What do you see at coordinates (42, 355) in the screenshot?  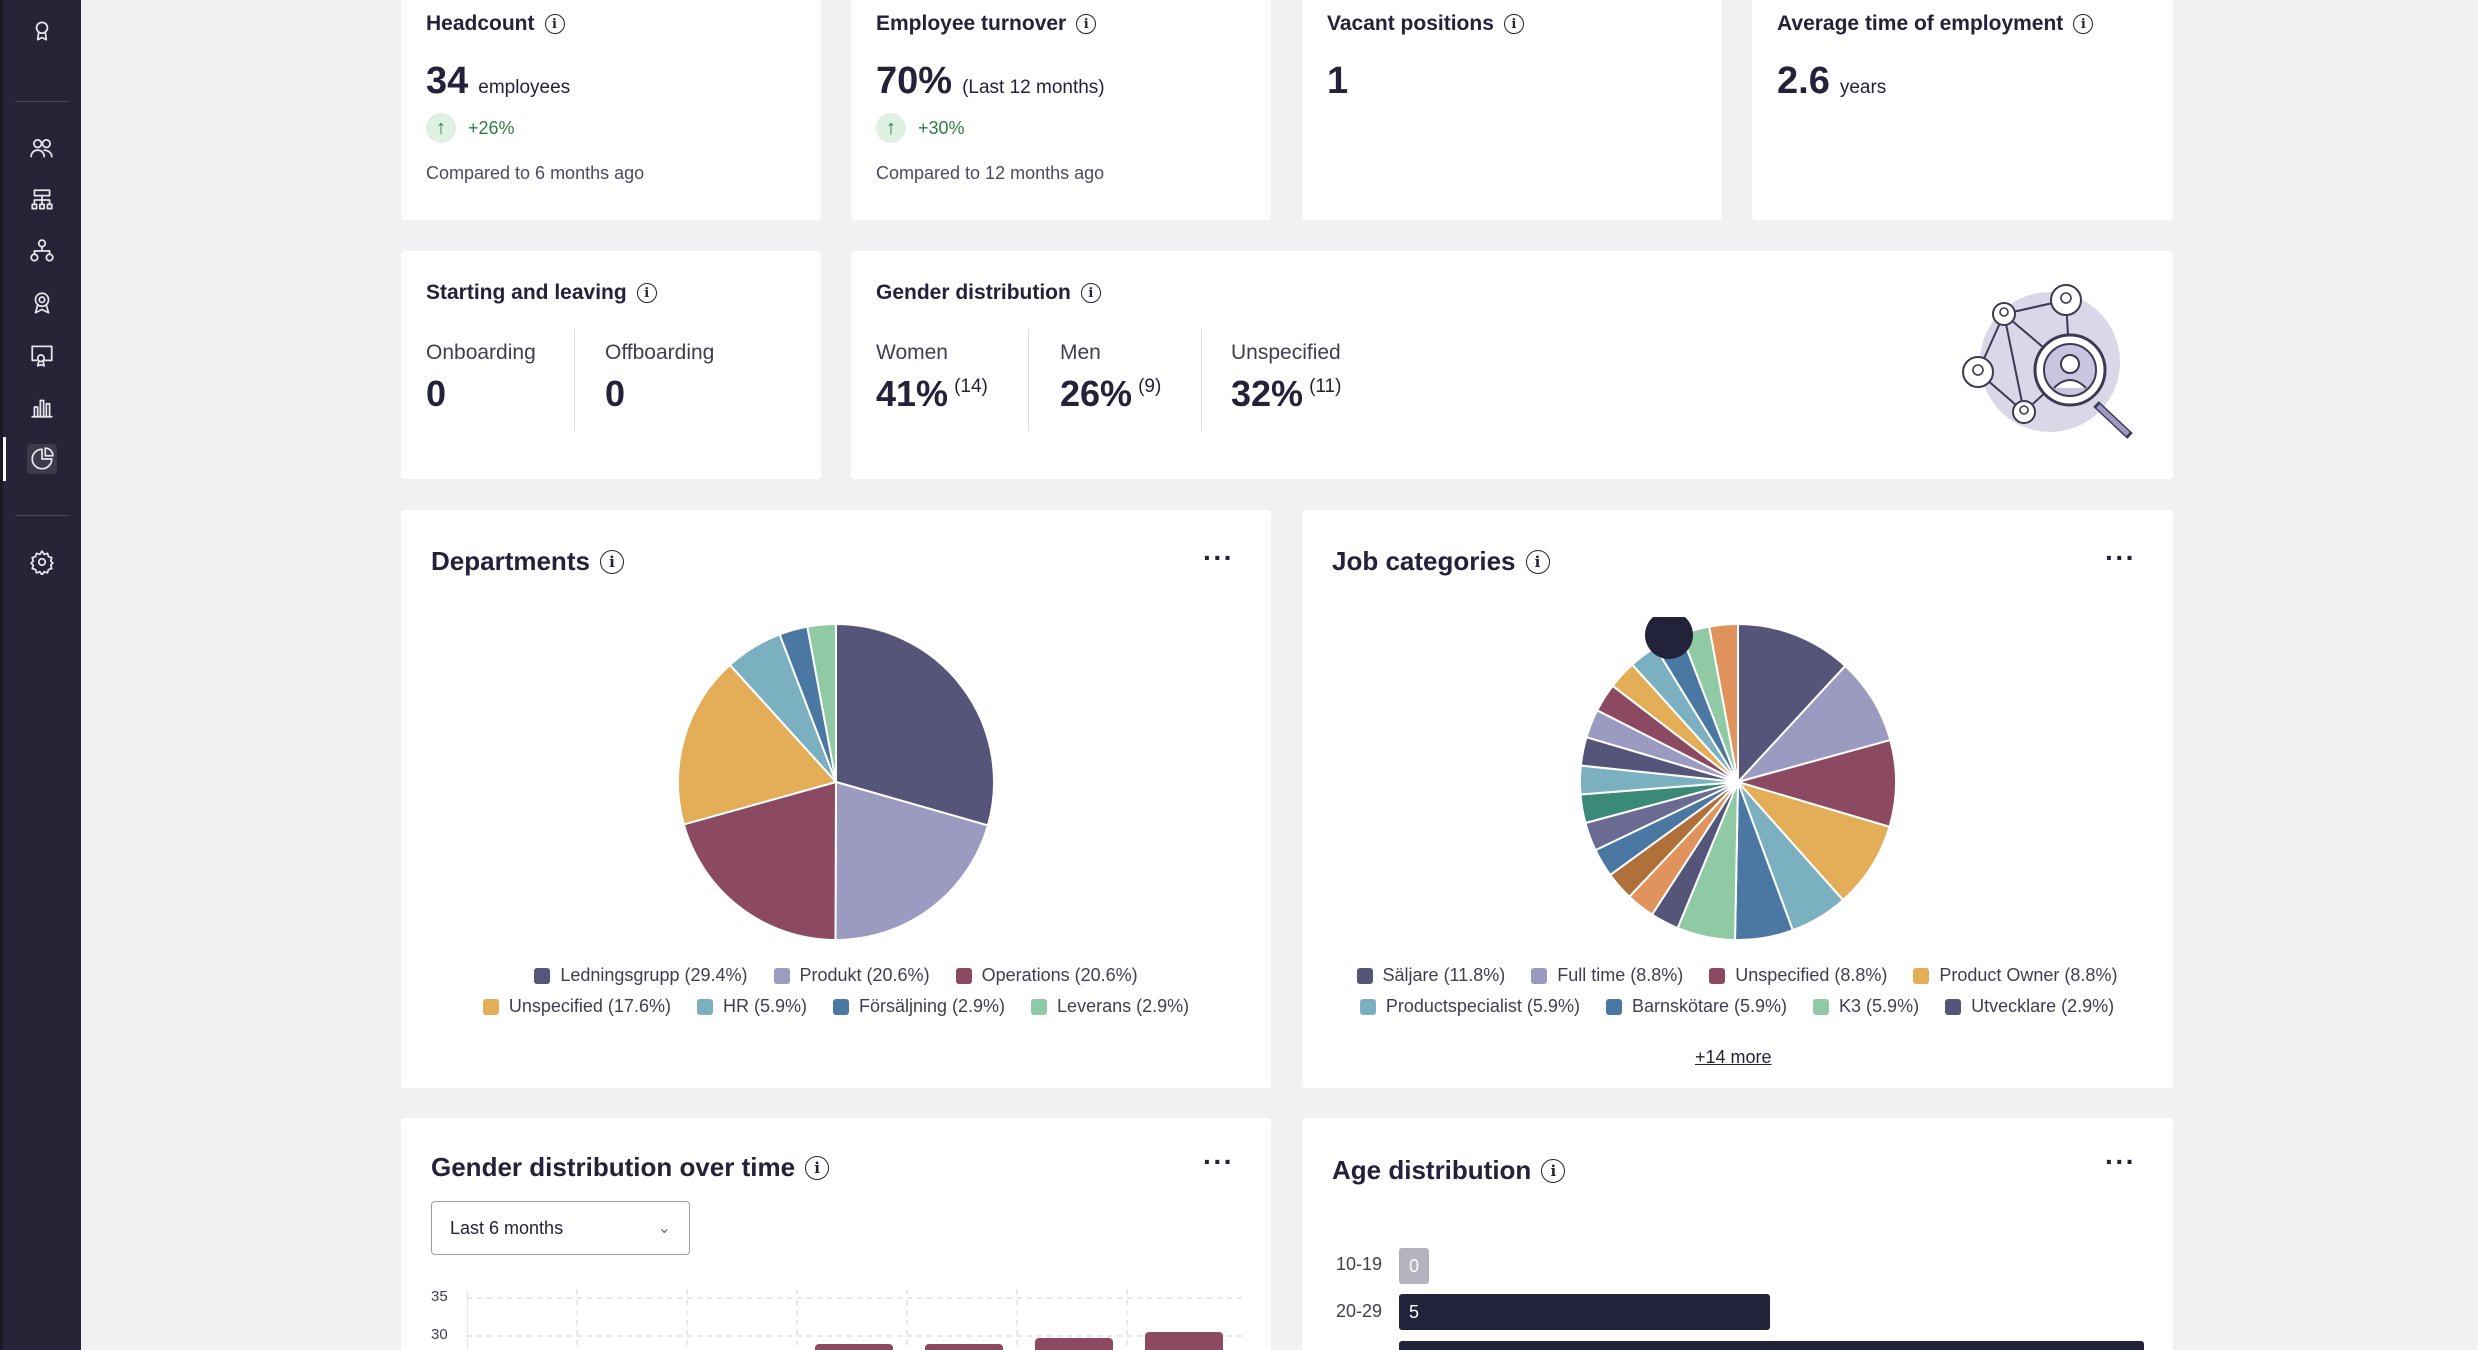 I see `certificate-icon` at bounding box center [42, 355].